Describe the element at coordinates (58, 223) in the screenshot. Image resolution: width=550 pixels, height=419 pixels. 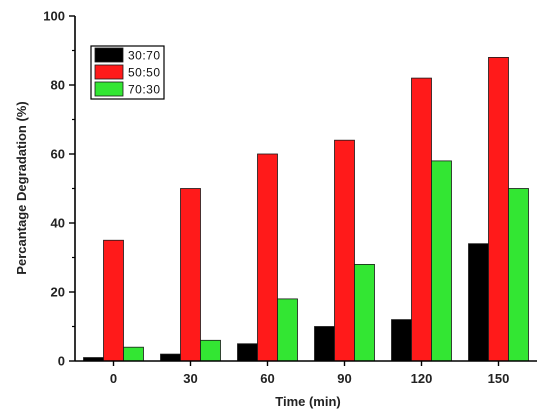
I see `y-tick-label: 40` at that location.